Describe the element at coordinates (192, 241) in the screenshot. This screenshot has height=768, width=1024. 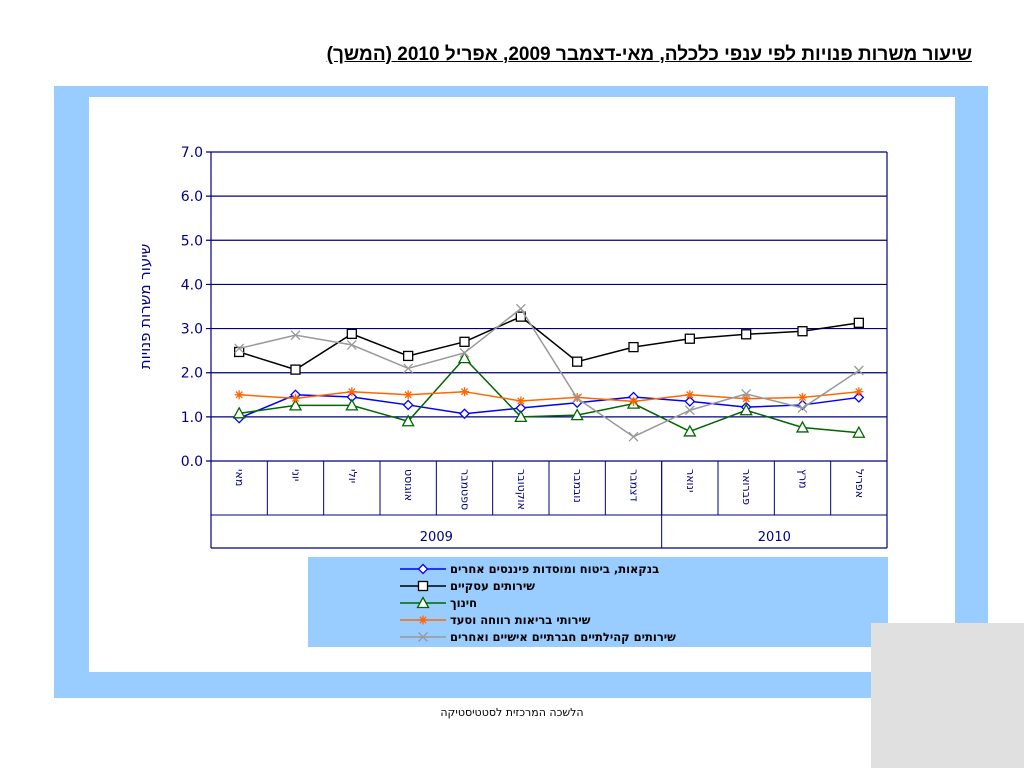
I see `y-tick-label: 5.0` at that location.